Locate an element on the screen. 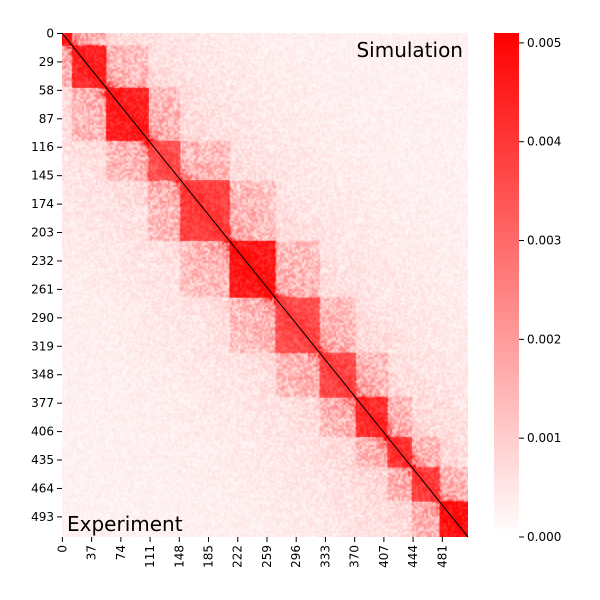 Image resolution: width=600 pixels, height=600 pixels. y-tick-label: 29 is located at coordinates (46, 62).